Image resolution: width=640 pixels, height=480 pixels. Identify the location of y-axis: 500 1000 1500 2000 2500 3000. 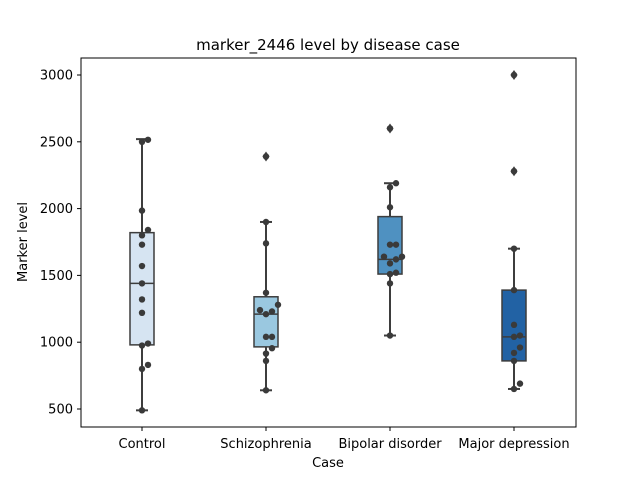
(60, 243).